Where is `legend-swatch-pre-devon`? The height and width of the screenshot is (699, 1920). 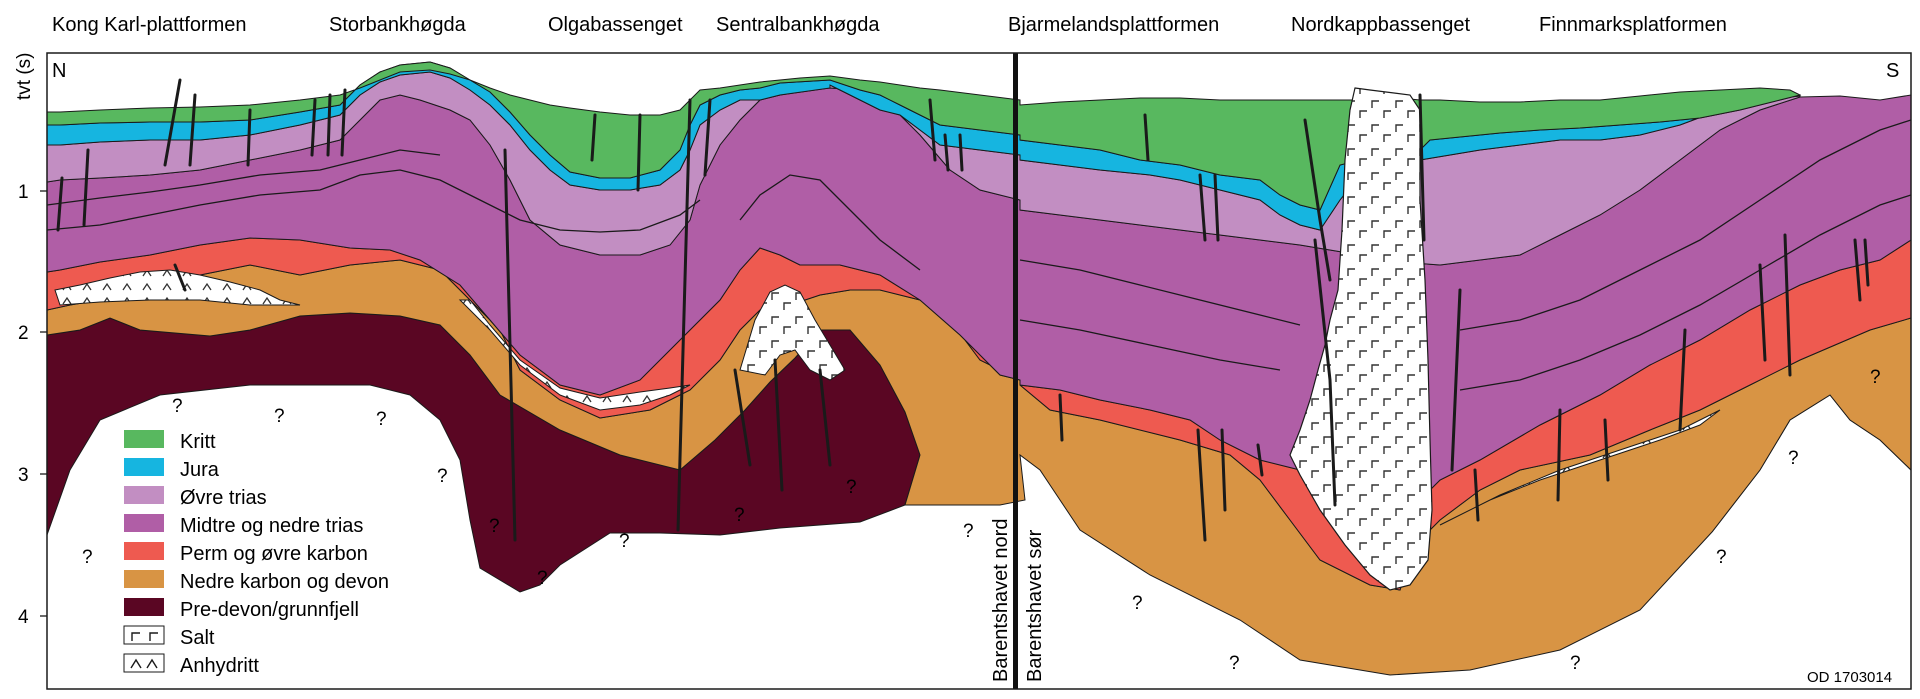
legend-swatch-pre-devon is located at coordinates (144, 607).